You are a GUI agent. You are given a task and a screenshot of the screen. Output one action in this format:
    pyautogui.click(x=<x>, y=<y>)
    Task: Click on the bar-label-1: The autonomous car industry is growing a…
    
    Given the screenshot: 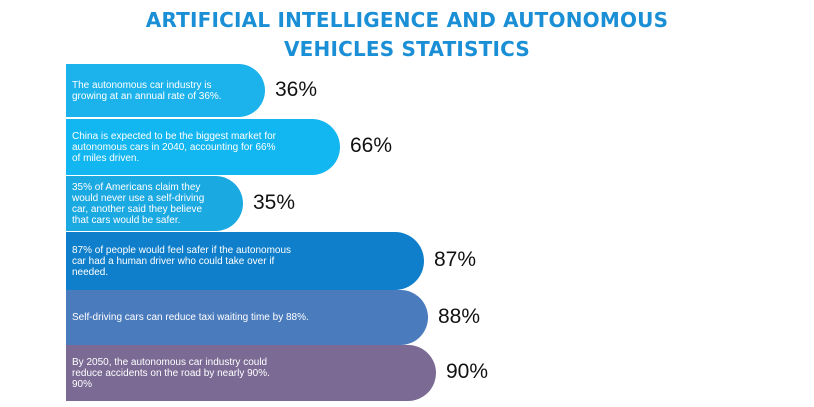 What is the action you would take?
    pyautogui.click(x=147, y=90)
    